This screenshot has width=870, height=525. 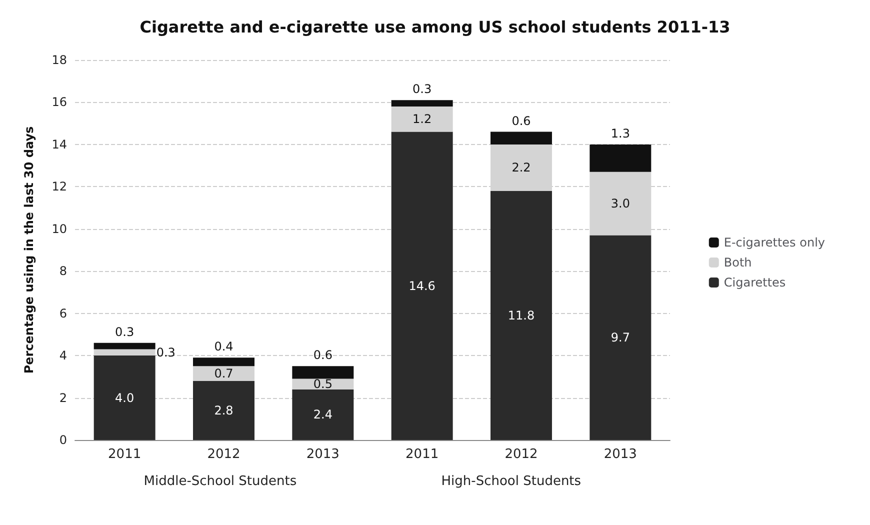 I want to click on data-label: 4.0, so click(x=124, y=397).